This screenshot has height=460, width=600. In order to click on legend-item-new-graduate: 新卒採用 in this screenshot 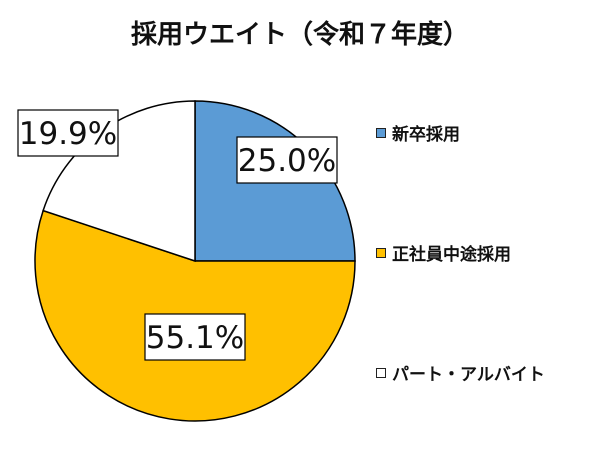, I will do `click(418, 132)`.